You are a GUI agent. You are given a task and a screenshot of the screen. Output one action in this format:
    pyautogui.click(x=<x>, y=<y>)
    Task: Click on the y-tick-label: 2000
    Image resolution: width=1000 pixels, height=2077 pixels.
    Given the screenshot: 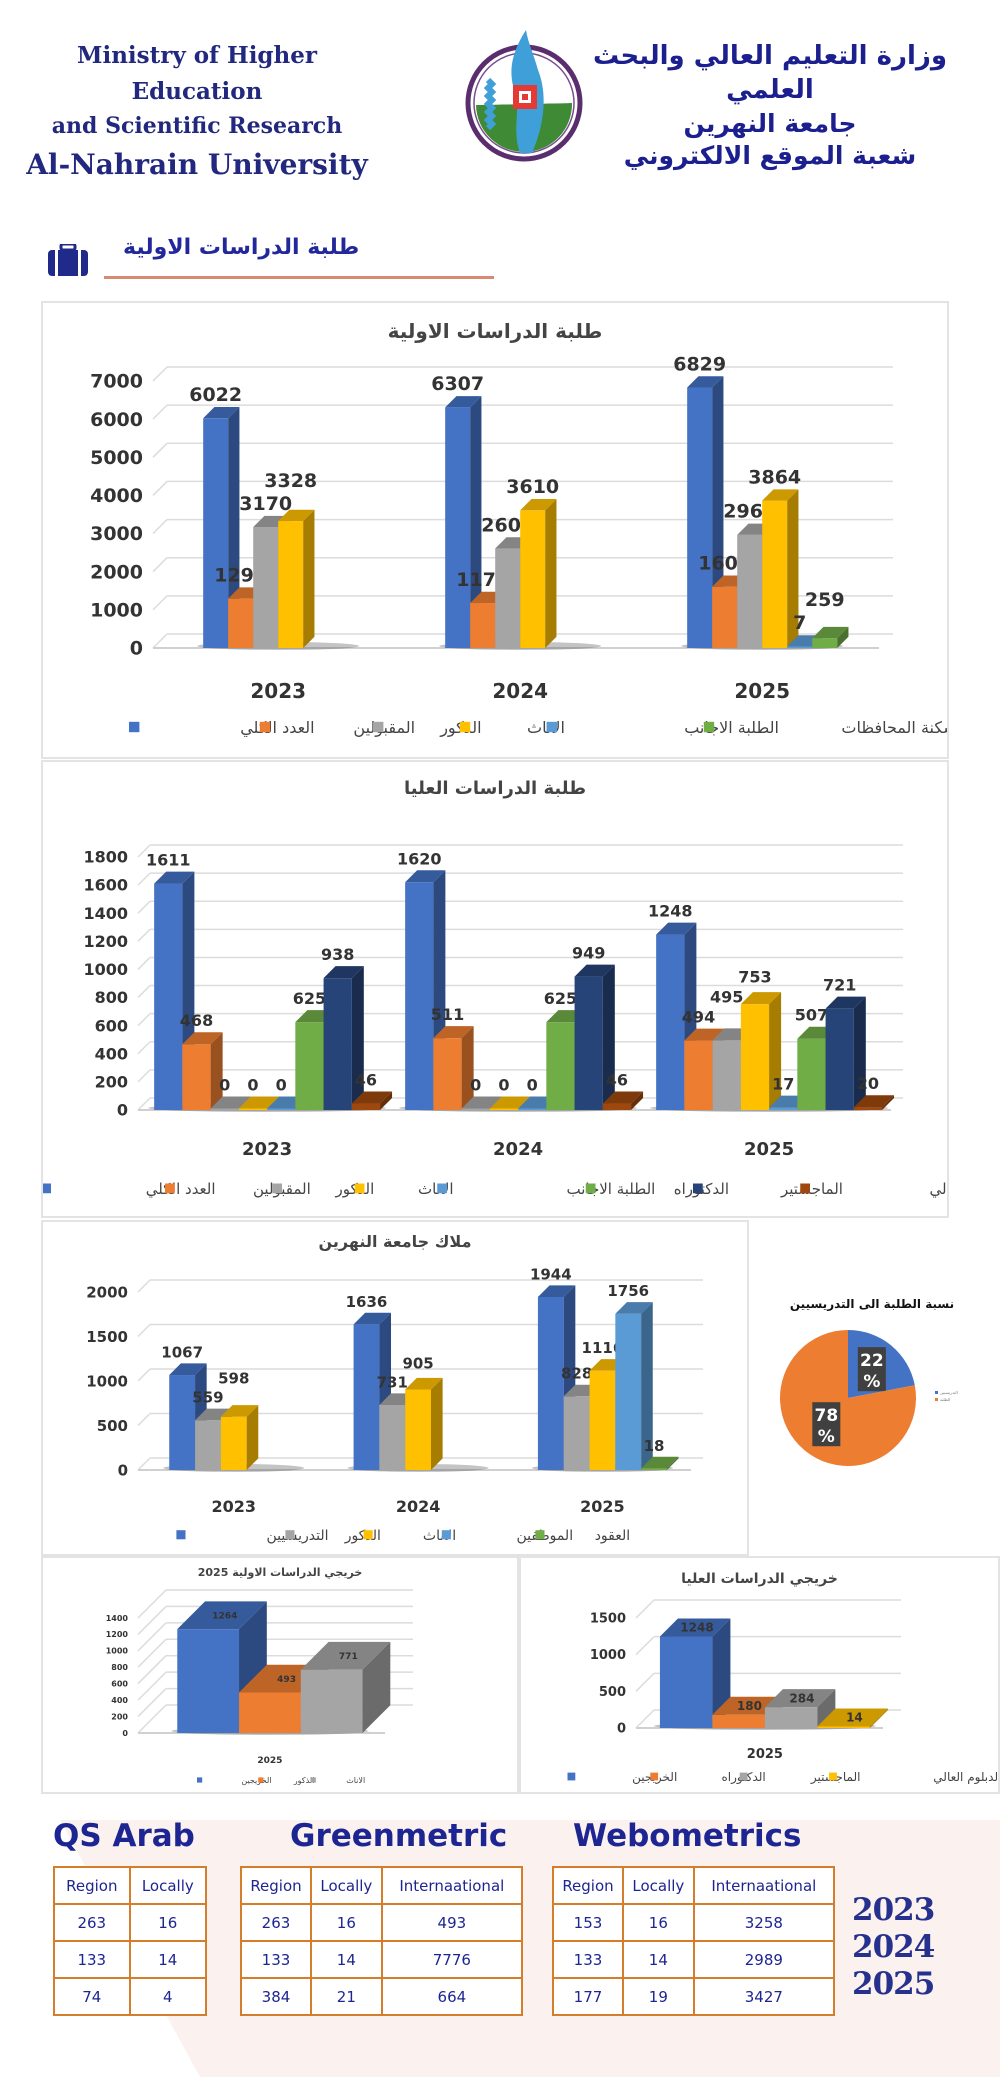 What is the action you would take?
    pyautogui.click(x=107, y=1292)
    